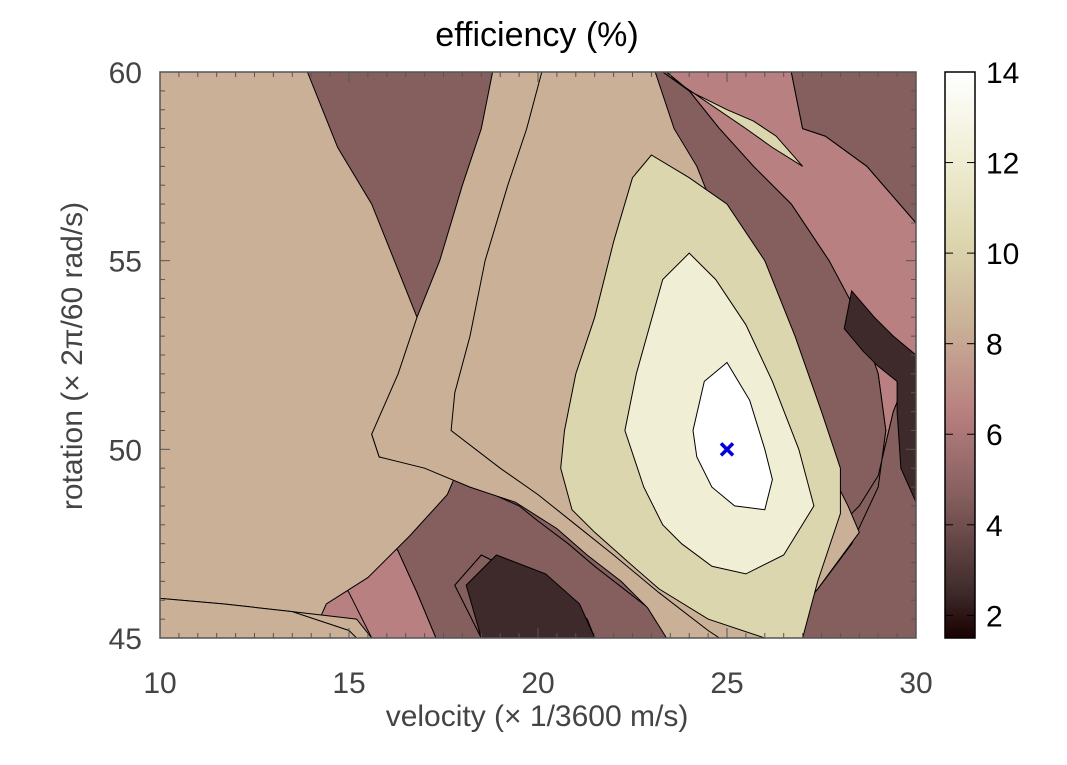  I want to click on y-tick-label: 50, so click(125, 450).